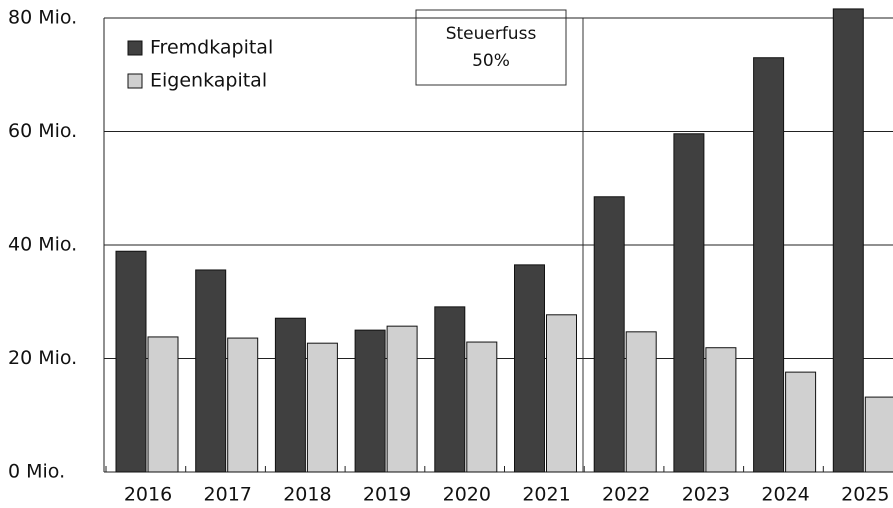 This screenshot has height=508, width=893. Describe the element at coordinates (706, 495) in the screenshot. I see `x-tick-label: 2023` at that location.